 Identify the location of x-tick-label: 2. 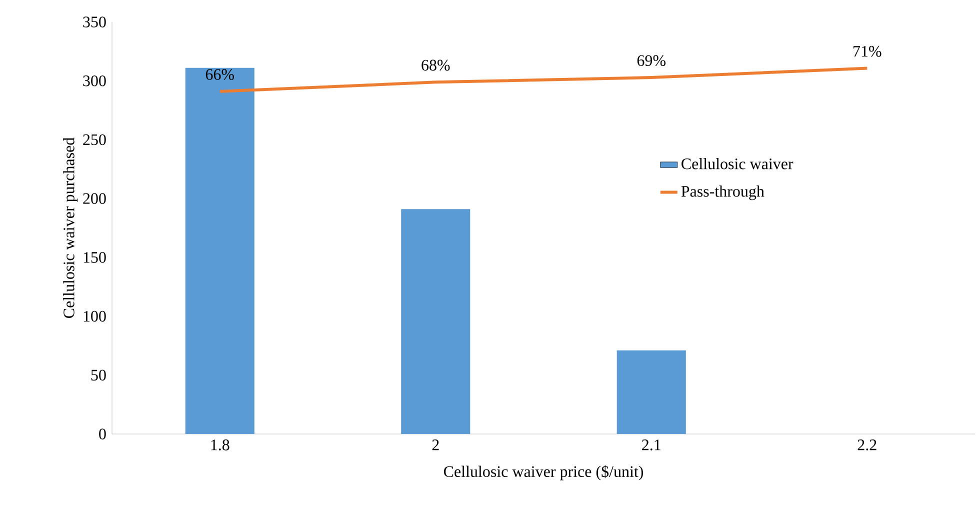
(435, 445).